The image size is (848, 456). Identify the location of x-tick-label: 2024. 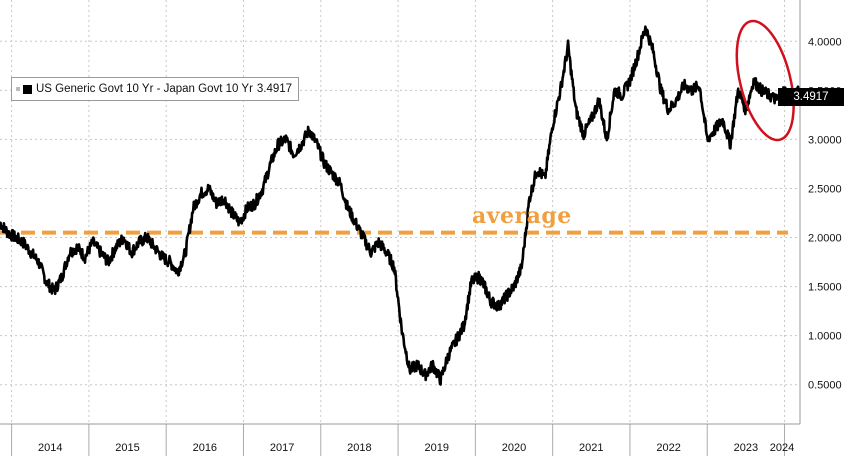
(782, 448).